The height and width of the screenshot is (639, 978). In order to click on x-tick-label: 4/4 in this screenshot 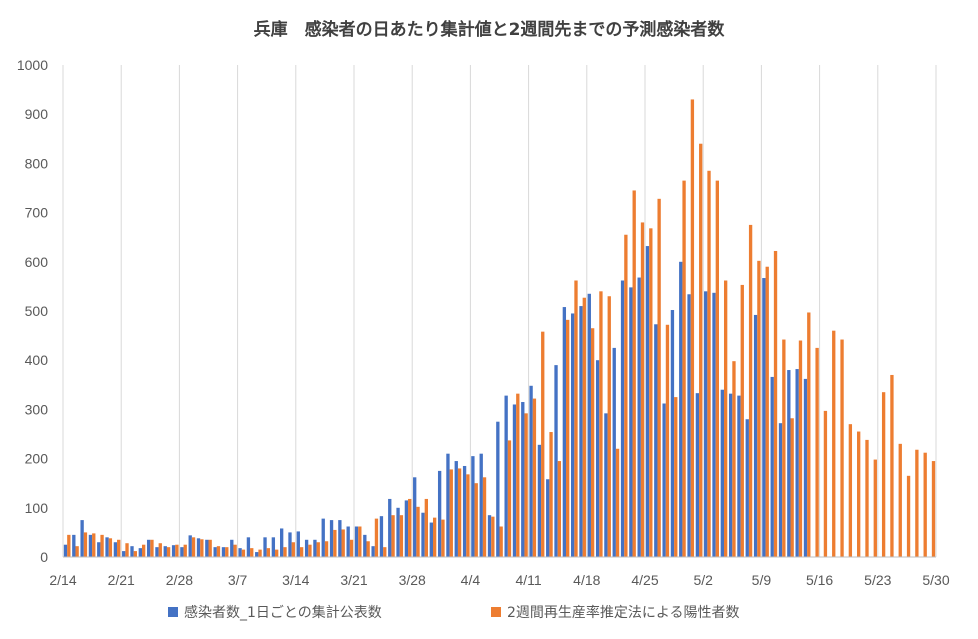, I will do `click(471, 580)`.